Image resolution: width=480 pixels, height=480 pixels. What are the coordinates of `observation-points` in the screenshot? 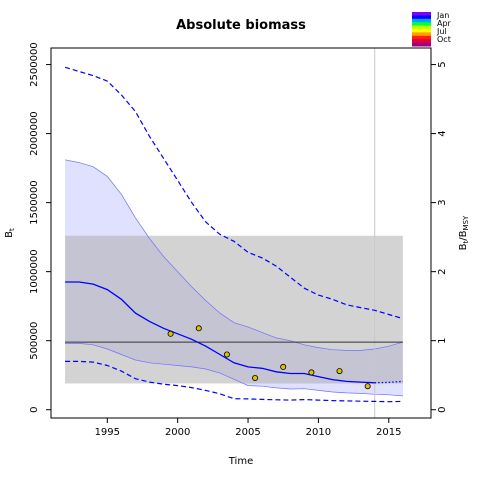 It's located at (269, 357).